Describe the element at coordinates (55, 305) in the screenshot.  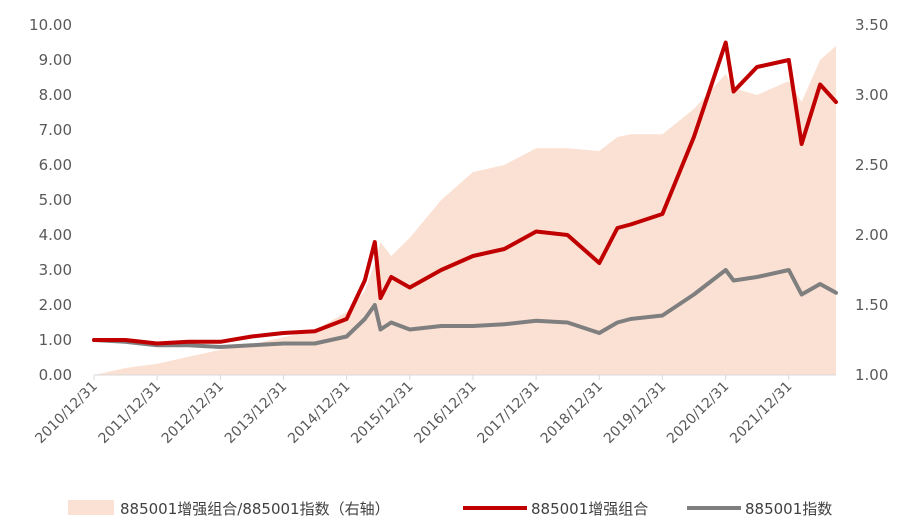
I see `y-tick-label-left: 2.00` at that location.